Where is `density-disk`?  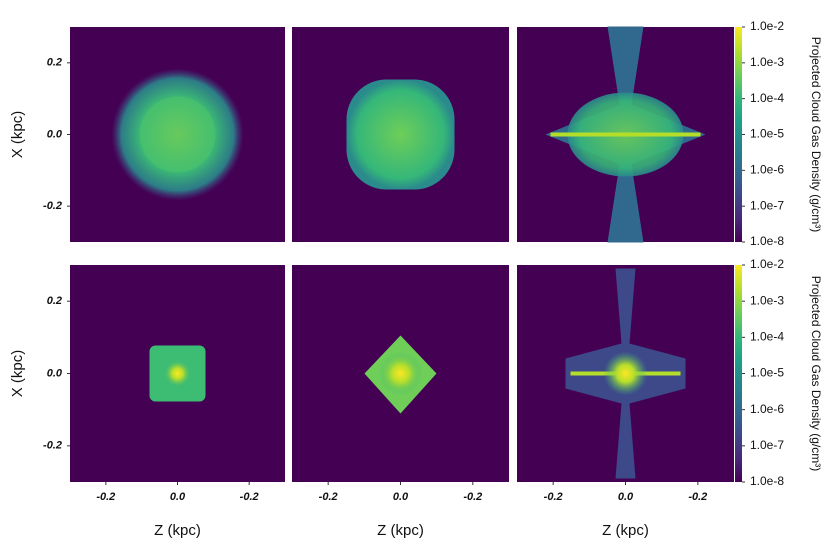 density-disk is located at coordinates (625, 134).